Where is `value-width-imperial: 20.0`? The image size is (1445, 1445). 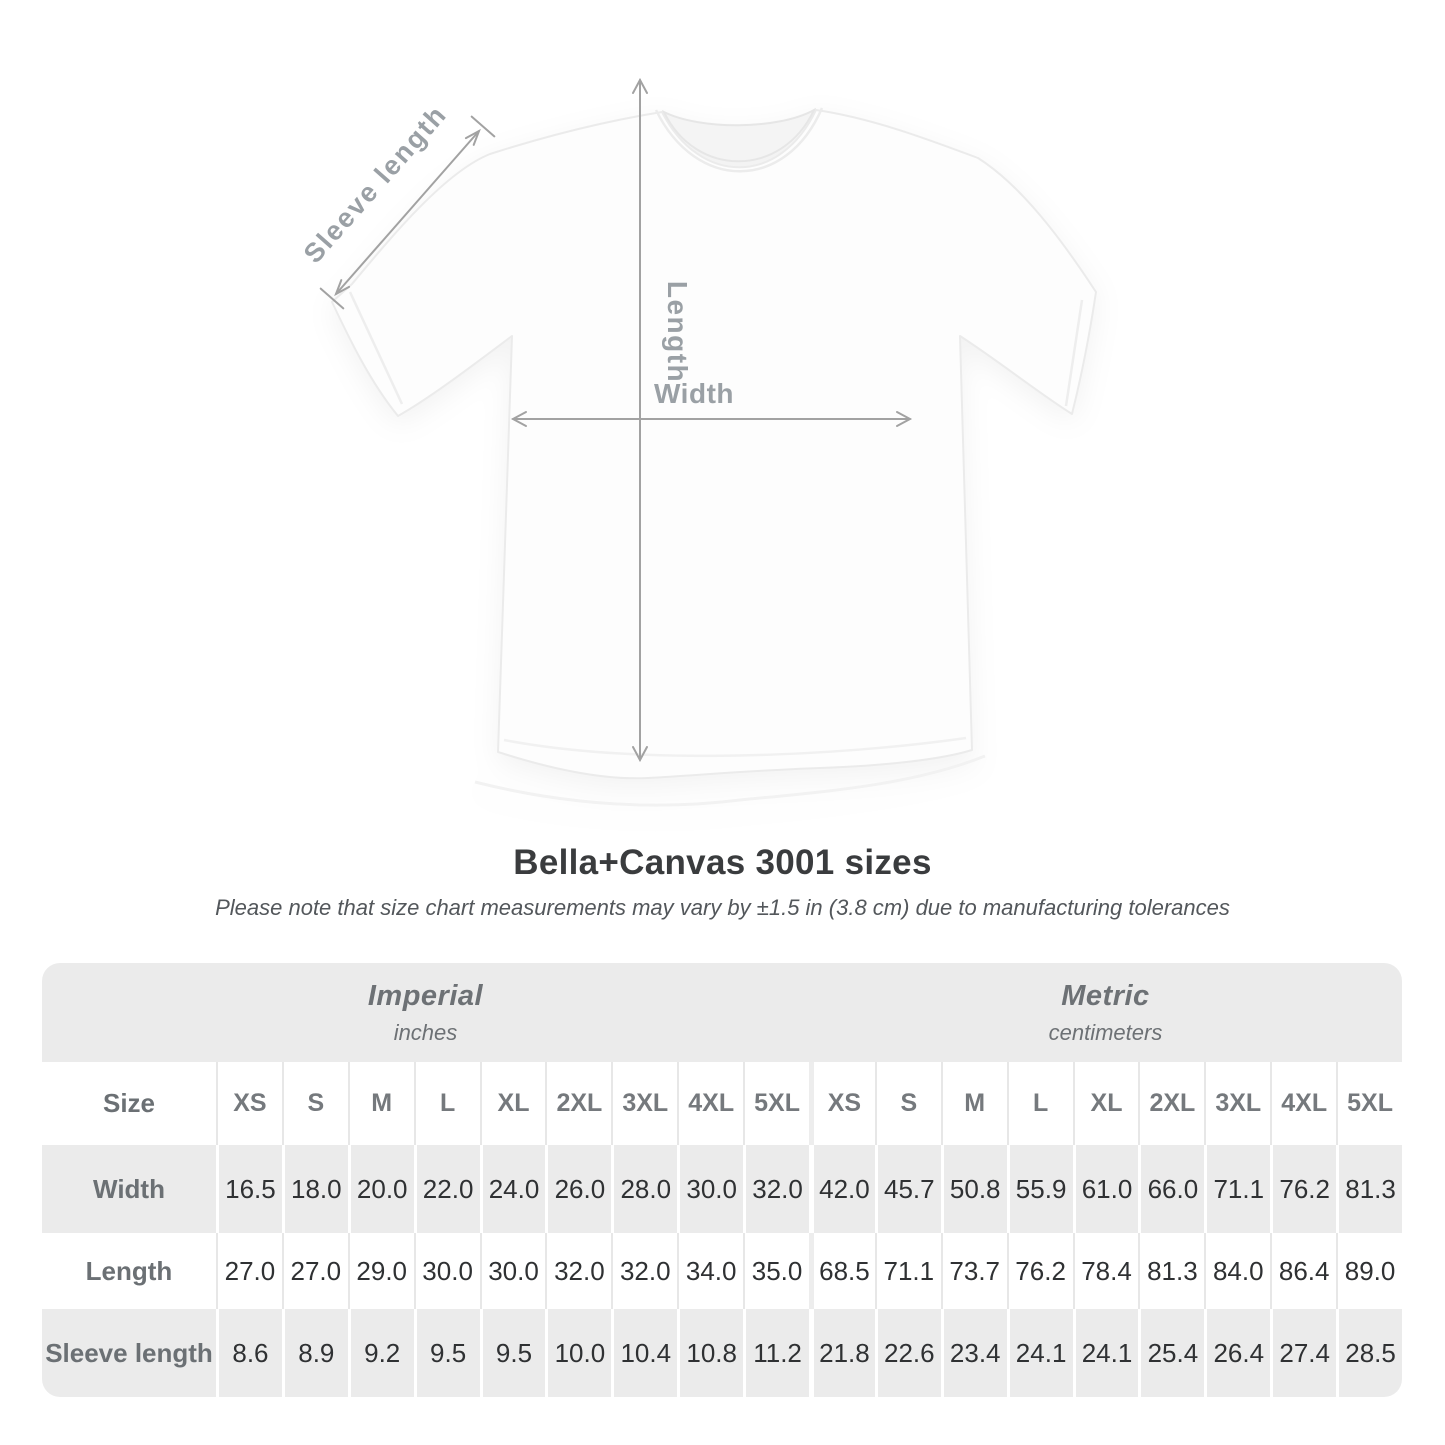
value-width-imperial: 20.0 is located at coordinates (380, 1189).